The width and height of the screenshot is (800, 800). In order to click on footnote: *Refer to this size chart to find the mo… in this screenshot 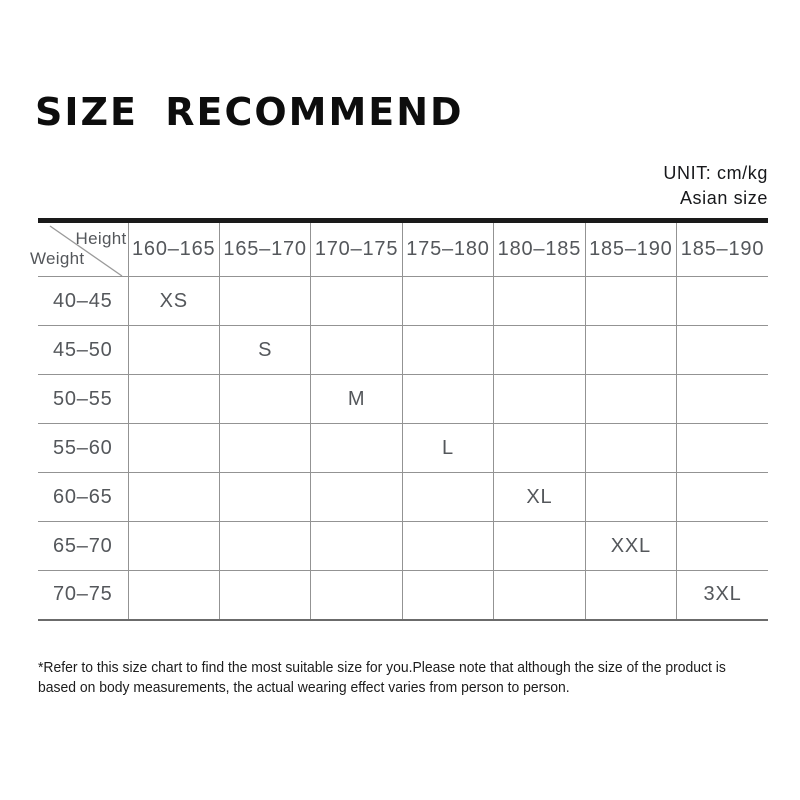, I will do `click(382, 678)`.